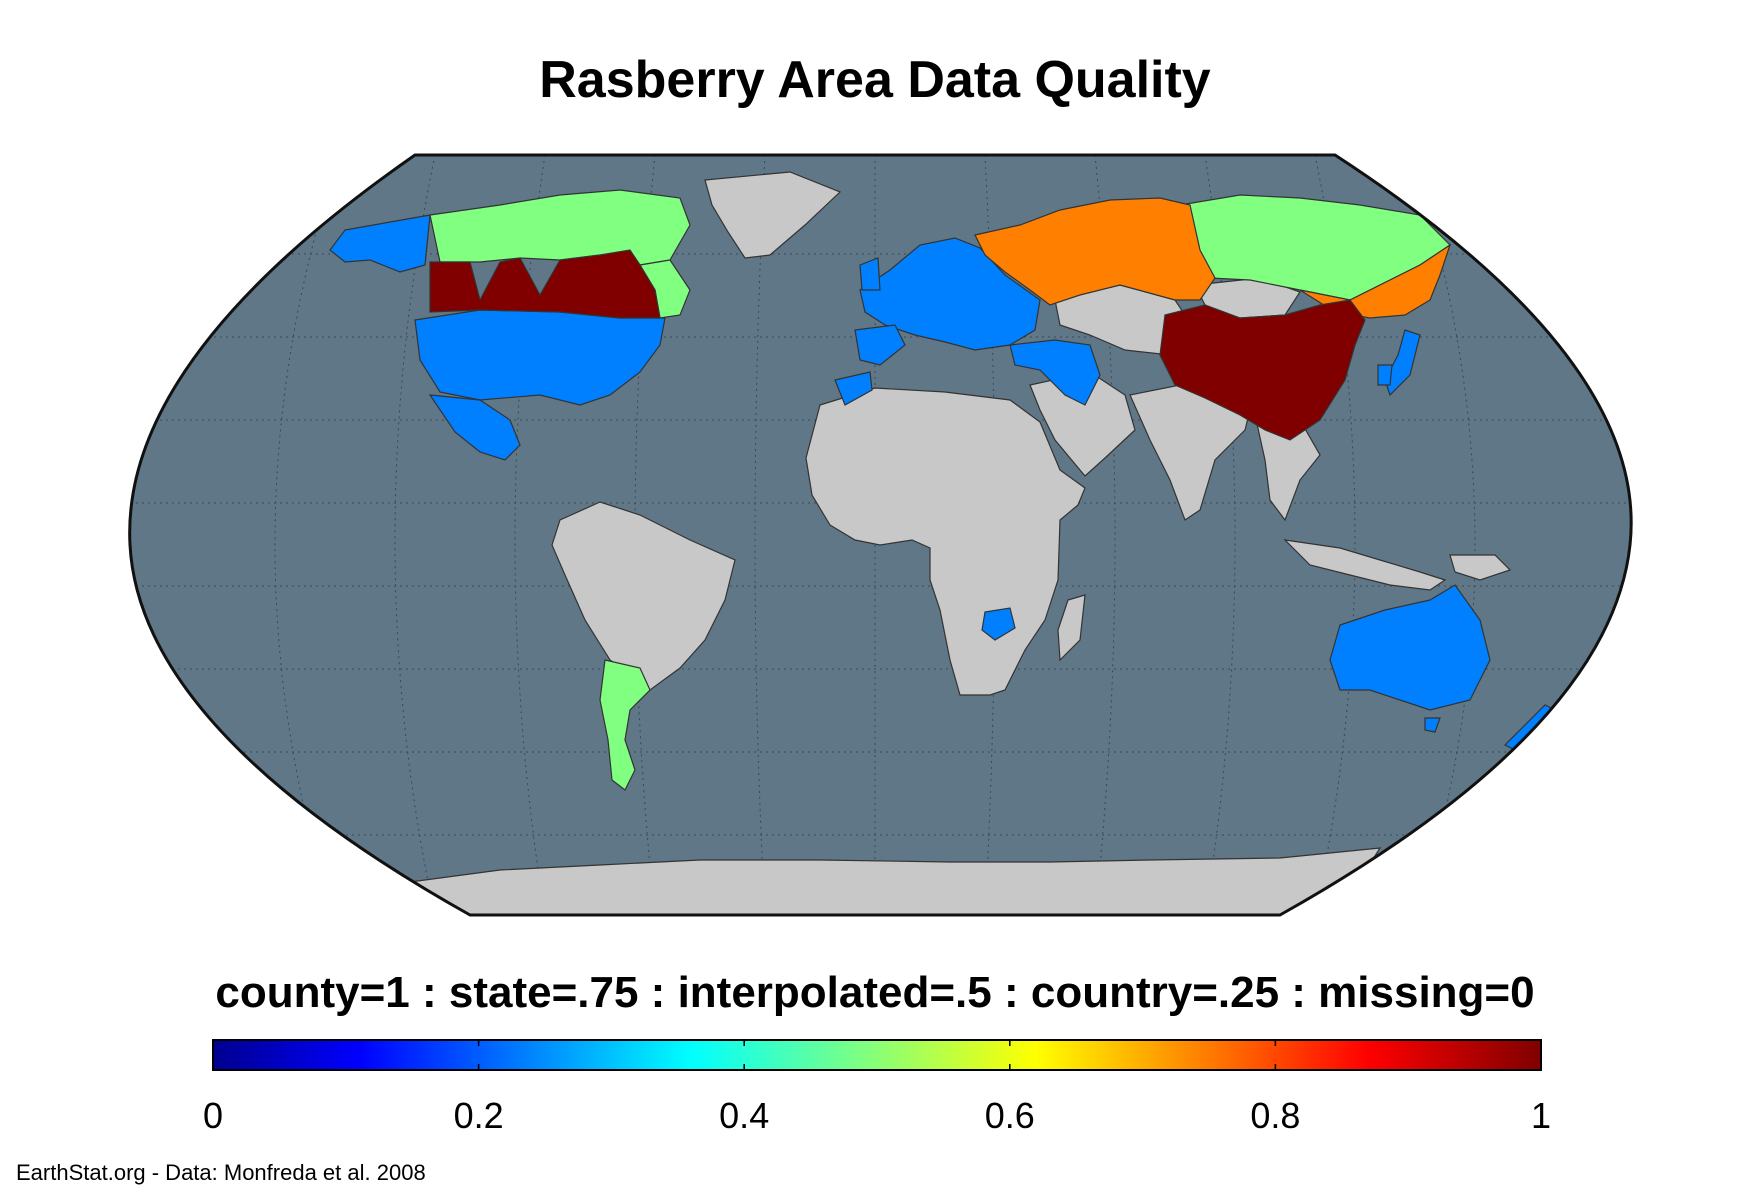  What do you see at coordinates (625, 725) in the screenshot?
I see `argentina` at bounding box center [625, 725].